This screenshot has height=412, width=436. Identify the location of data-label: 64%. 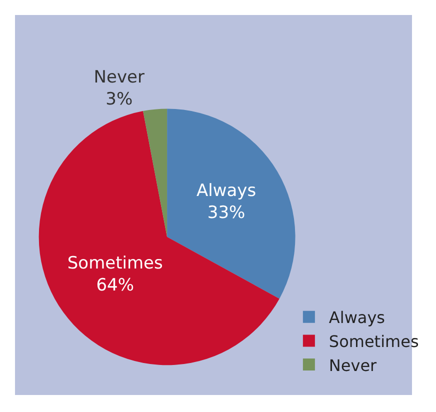
(115, 286).